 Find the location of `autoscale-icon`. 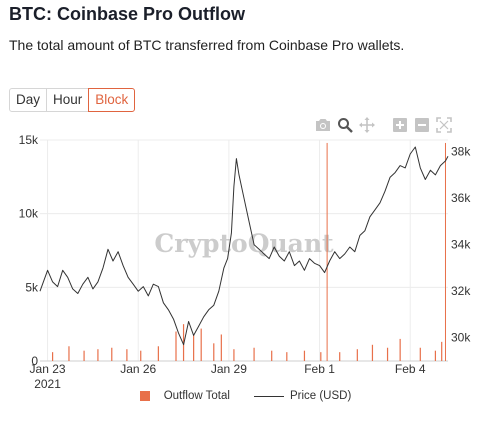

autoscale-icon is located at coordinates (444, 125).